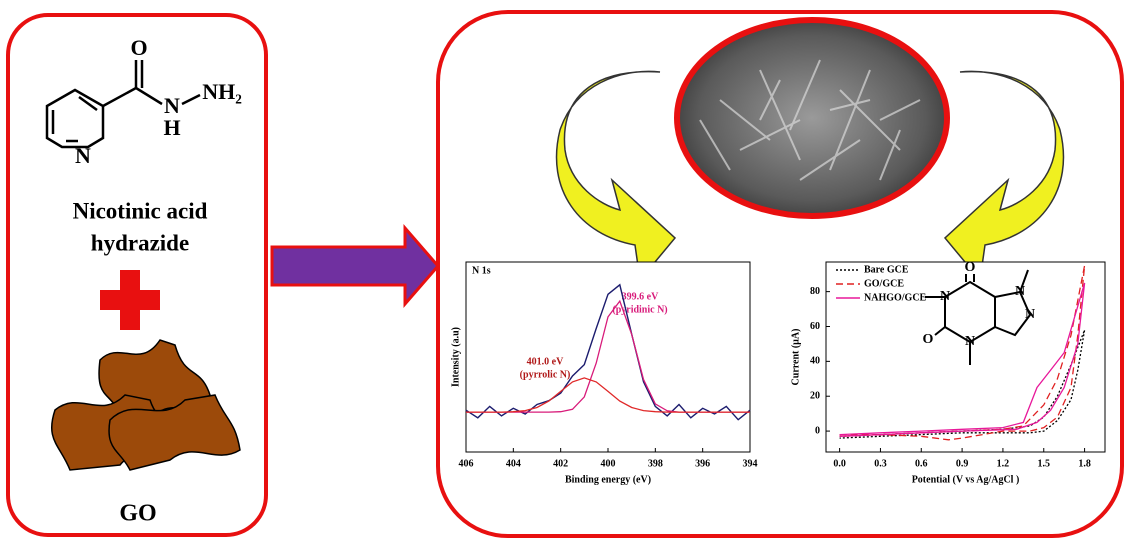 The height and width of the screenshot is (541, 1130). What do you see at coordinates (455, 357) in the screenshot?
I see `y-axis-label: Intensity (a.u)` at bounding box center [455, 357].